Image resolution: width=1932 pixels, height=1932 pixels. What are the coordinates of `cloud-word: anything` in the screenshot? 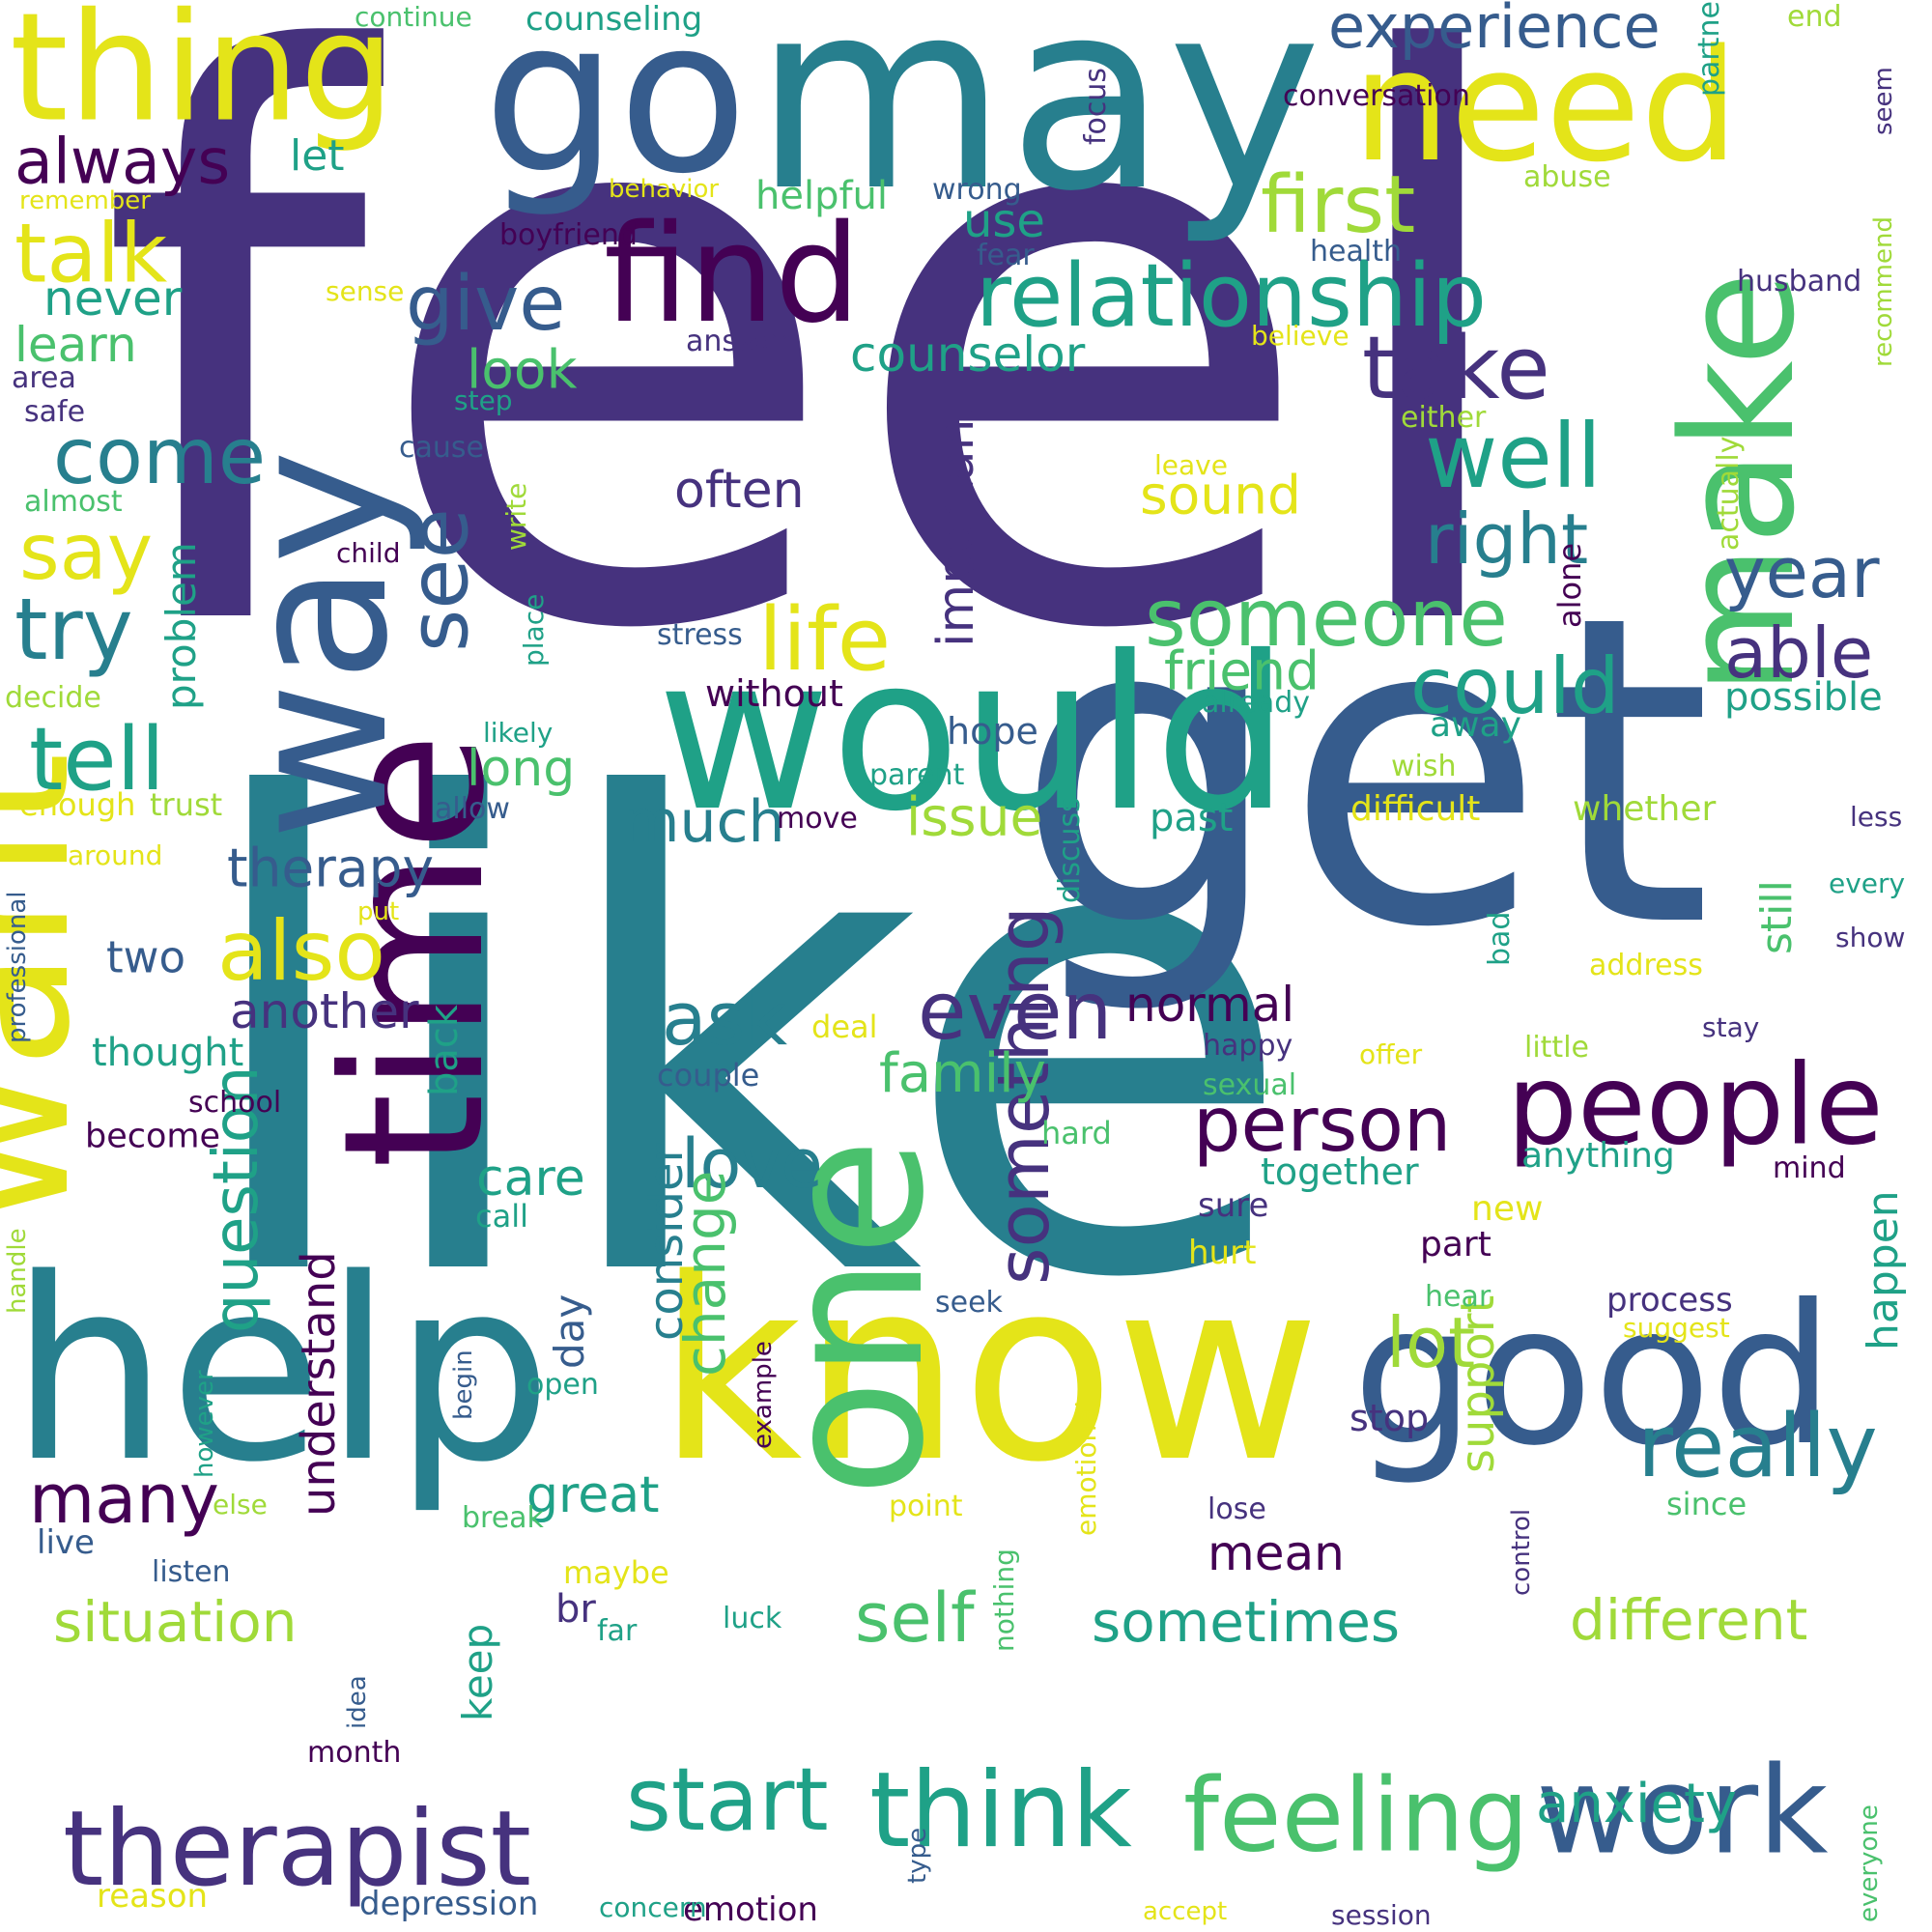 It's located at (1598, 1156).